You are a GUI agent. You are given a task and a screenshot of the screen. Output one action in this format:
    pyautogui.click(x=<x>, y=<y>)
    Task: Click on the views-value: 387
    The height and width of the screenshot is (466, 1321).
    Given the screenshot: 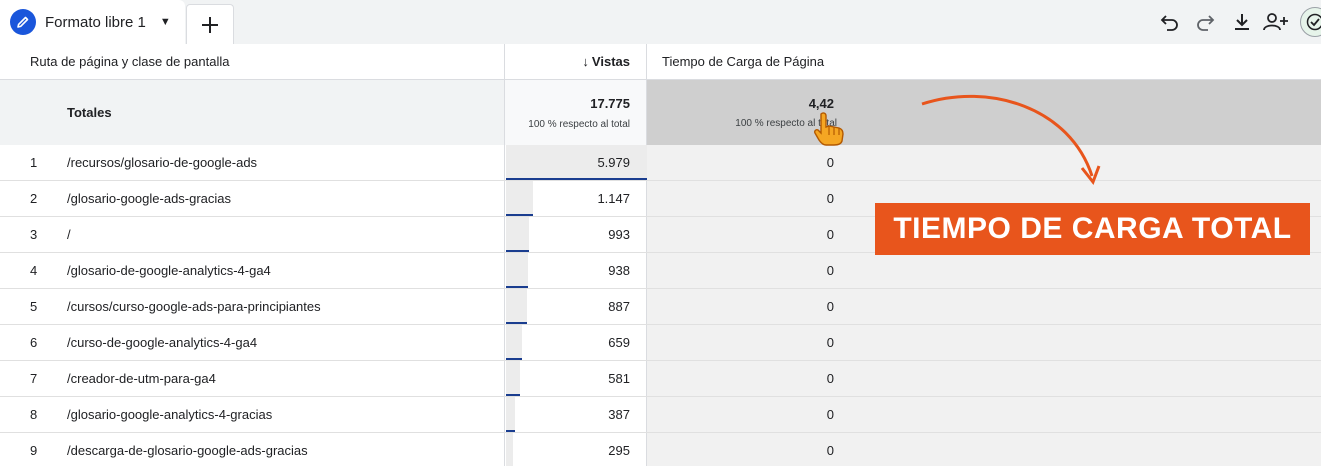 What is the action you would take?
    pyautogui.click(x=619, y=414)
    